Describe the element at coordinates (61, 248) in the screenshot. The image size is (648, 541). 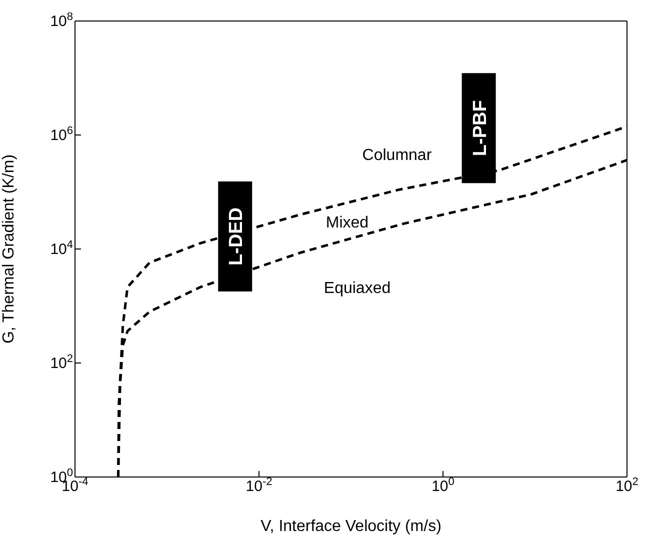
I see `y-tick-label: 10$^{4}$` at that location.